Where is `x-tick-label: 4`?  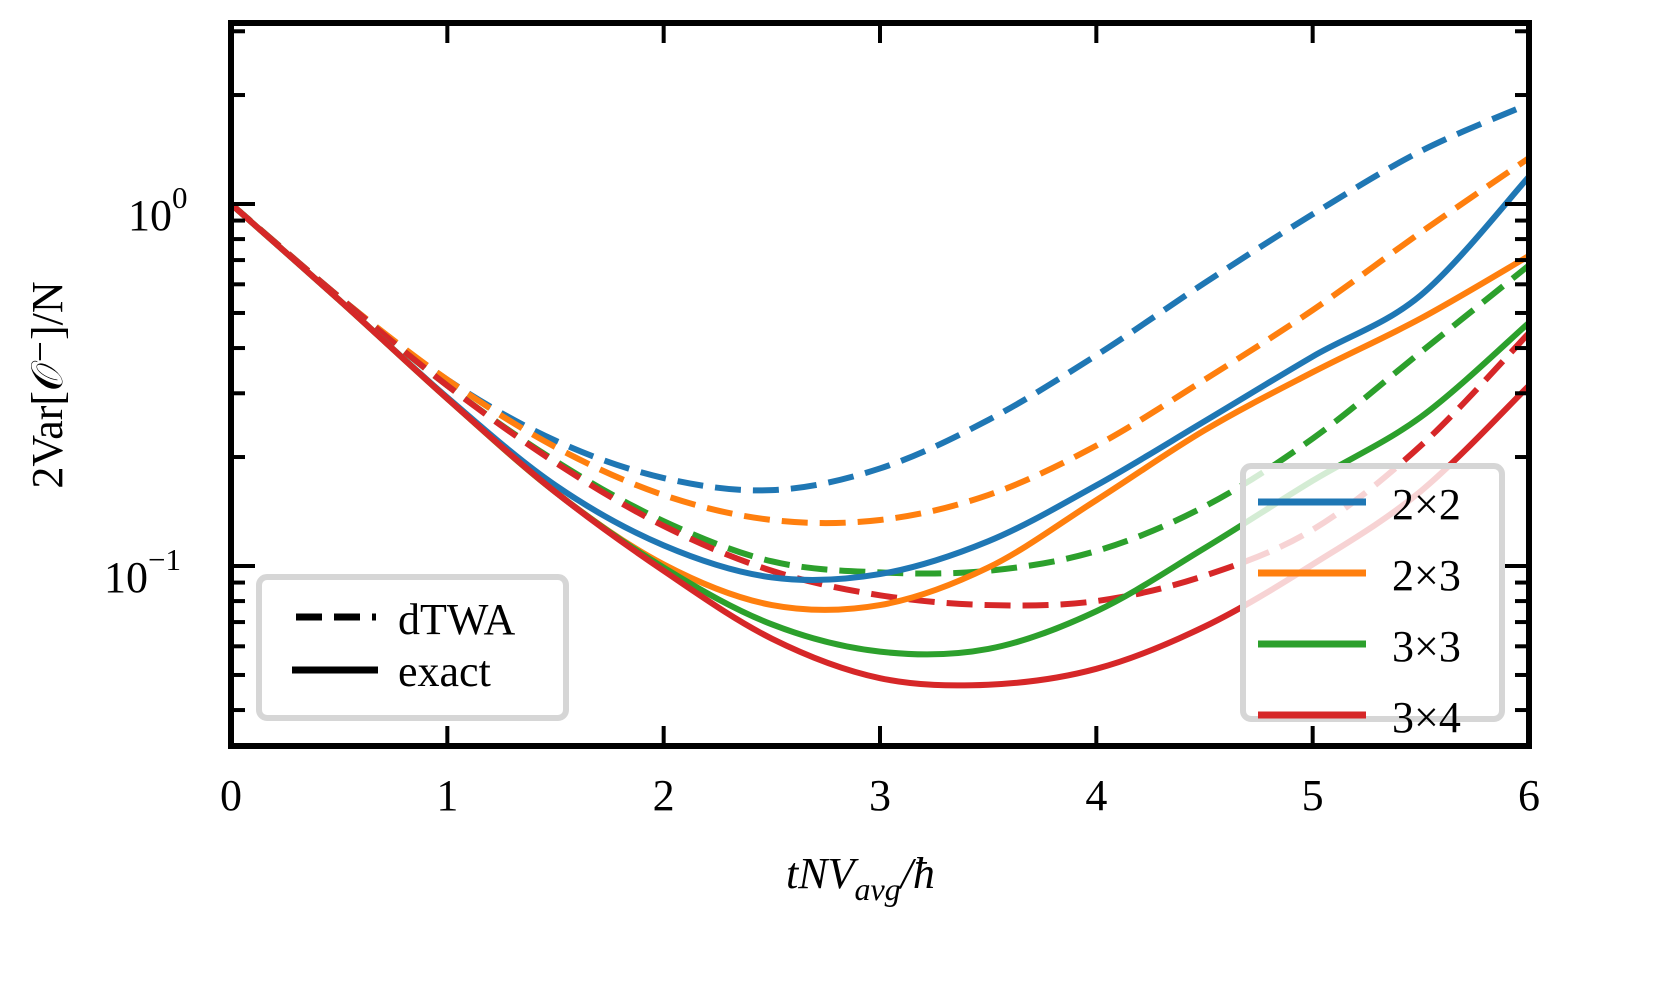 x-tick-label: 4 is located at coordinates (1096, 795).